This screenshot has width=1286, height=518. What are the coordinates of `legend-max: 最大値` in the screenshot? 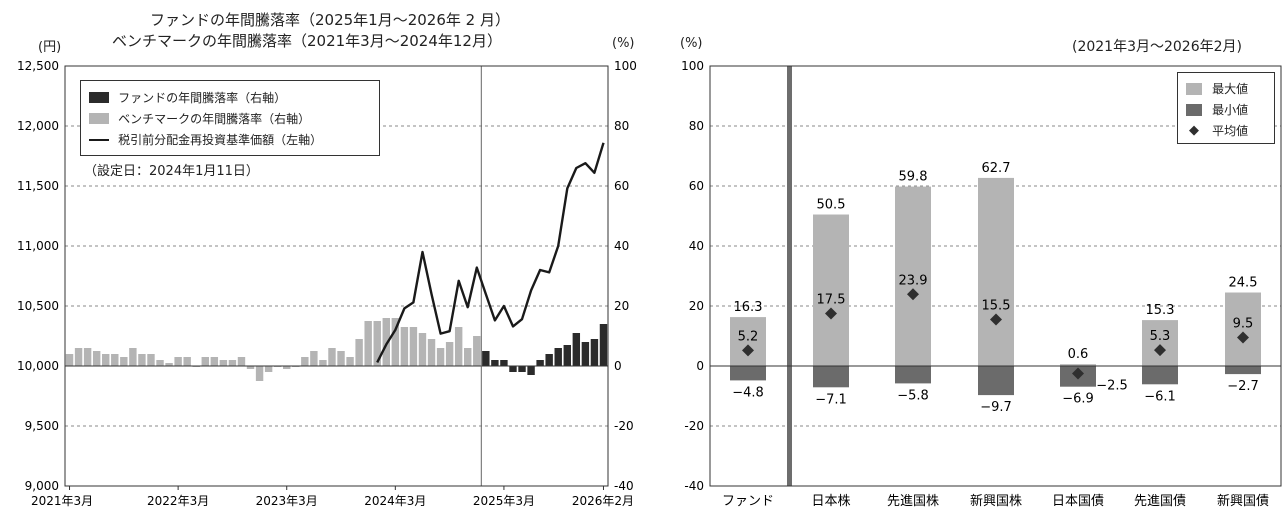 It's located at (1217, 87).